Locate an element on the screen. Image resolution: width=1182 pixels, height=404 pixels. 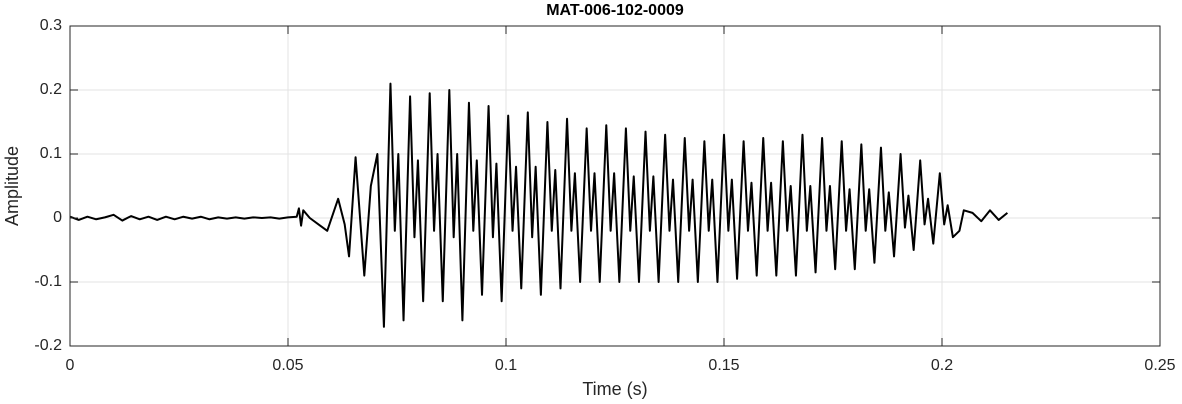
y-tick-label: 0.2 is located at coordinates (51, 89).